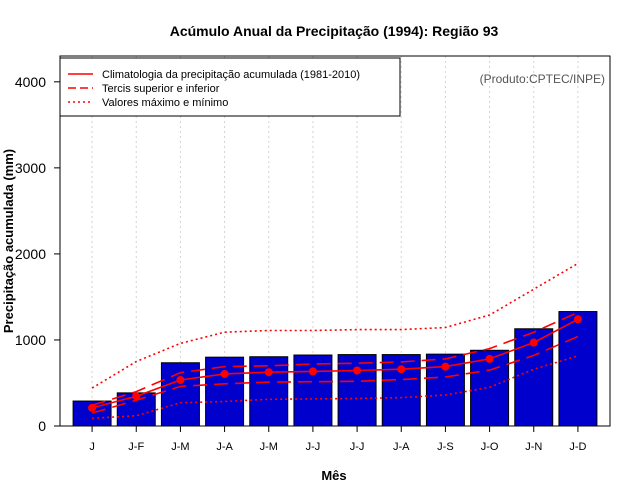 The image size is (640, 500). What do you see at coordinates (165, 103) in the screenshot?
I see `legend-label-extremes: Valores máximo e mínimo` at bounding box center [165, 103].